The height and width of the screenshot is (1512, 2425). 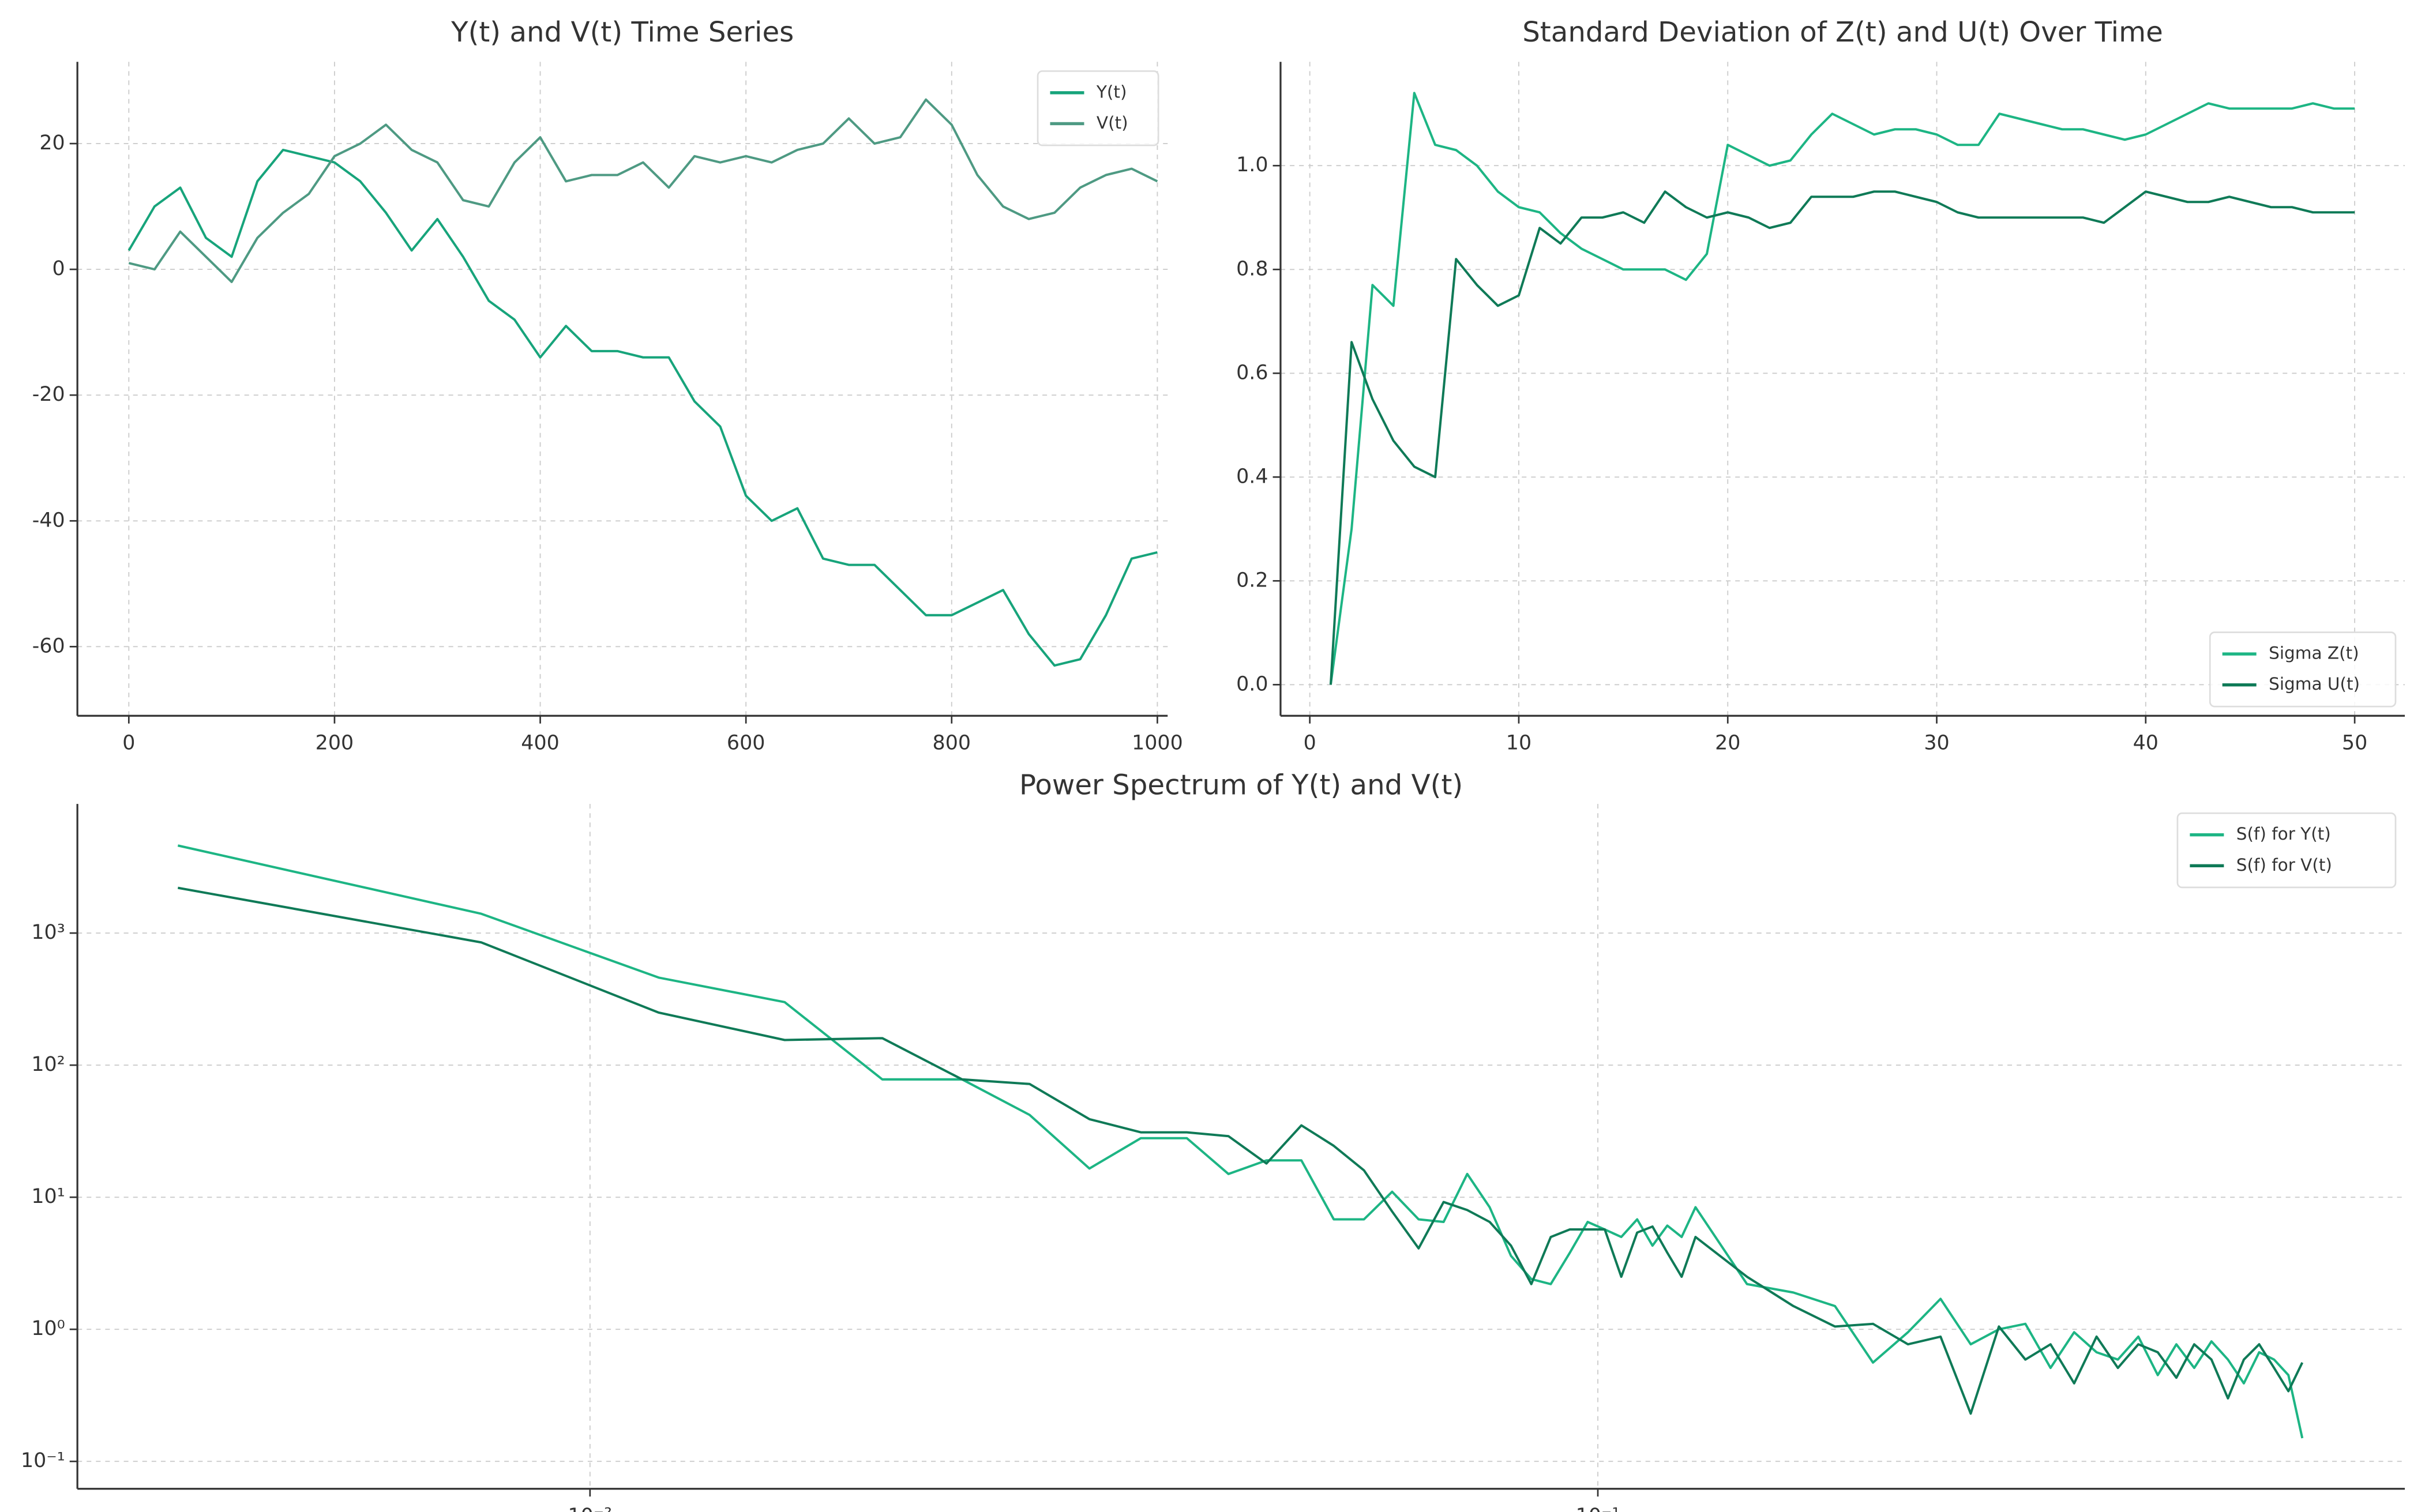 What do you see at coordinates (1252, 477) in the screenshot?
I see `y-tick-label: 0.4` at bounding box center [1252, 477].